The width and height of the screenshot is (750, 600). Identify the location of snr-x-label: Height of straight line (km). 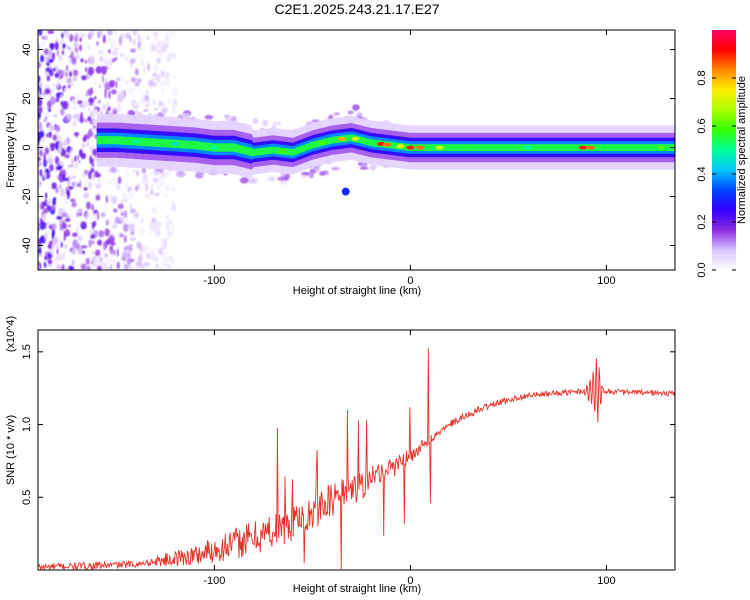
(357, 589).